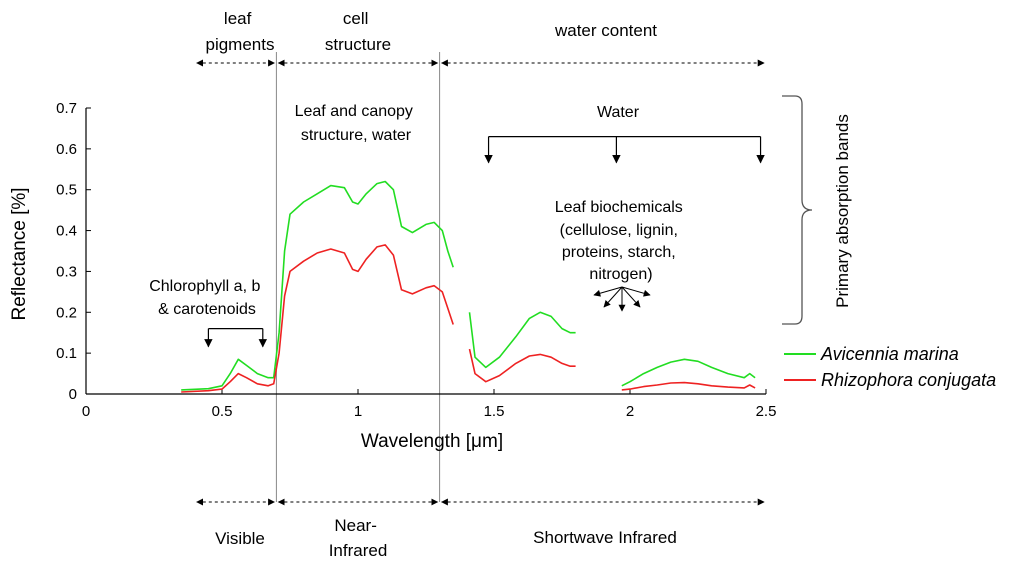 The width and height of the screenshot is (1024, 566). What do you see at coordinates (842, 211) in the screenshot?
I see `annotation-primary-absorption: Primary absorption bands` at bounding box center [842, 211].